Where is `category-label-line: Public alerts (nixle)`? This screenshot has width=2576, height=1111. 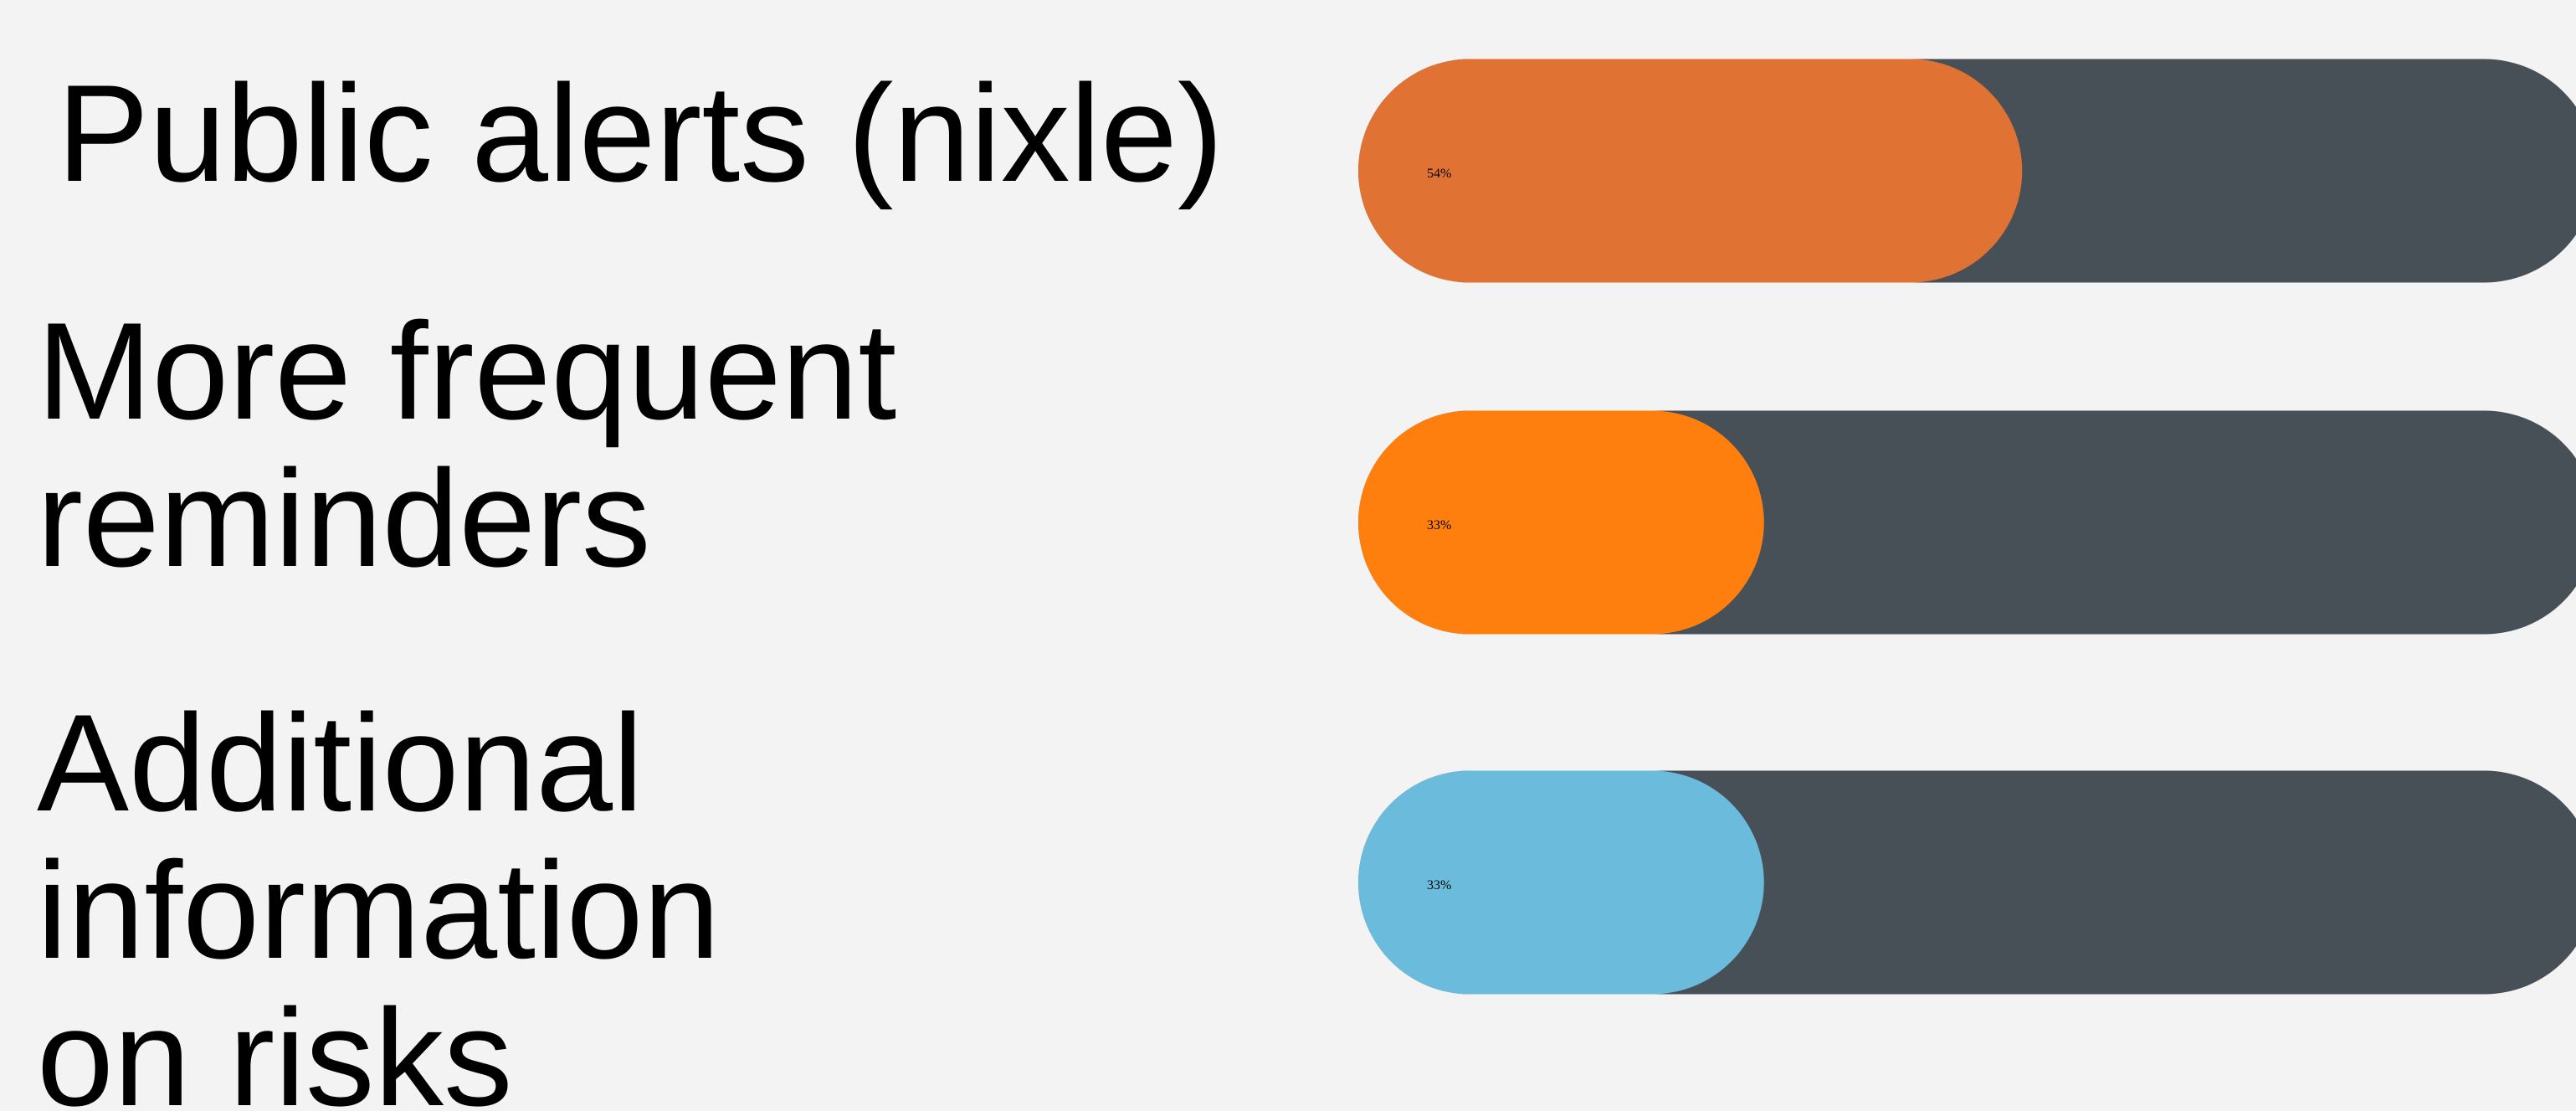
category-label-line: Public alerts (nixle) is located at coordinates (640, 133).